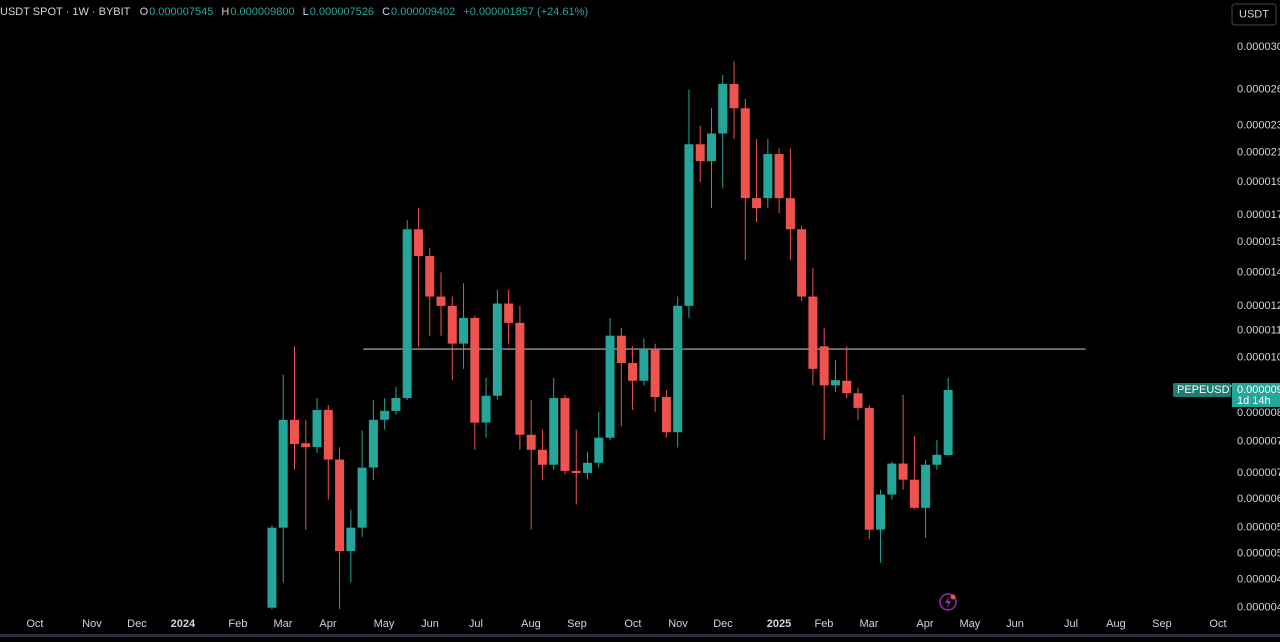 The image size is (1280, 642). I want to click on symbol: USDT SPOT · 1W · BYBIT, so click(65, 12).